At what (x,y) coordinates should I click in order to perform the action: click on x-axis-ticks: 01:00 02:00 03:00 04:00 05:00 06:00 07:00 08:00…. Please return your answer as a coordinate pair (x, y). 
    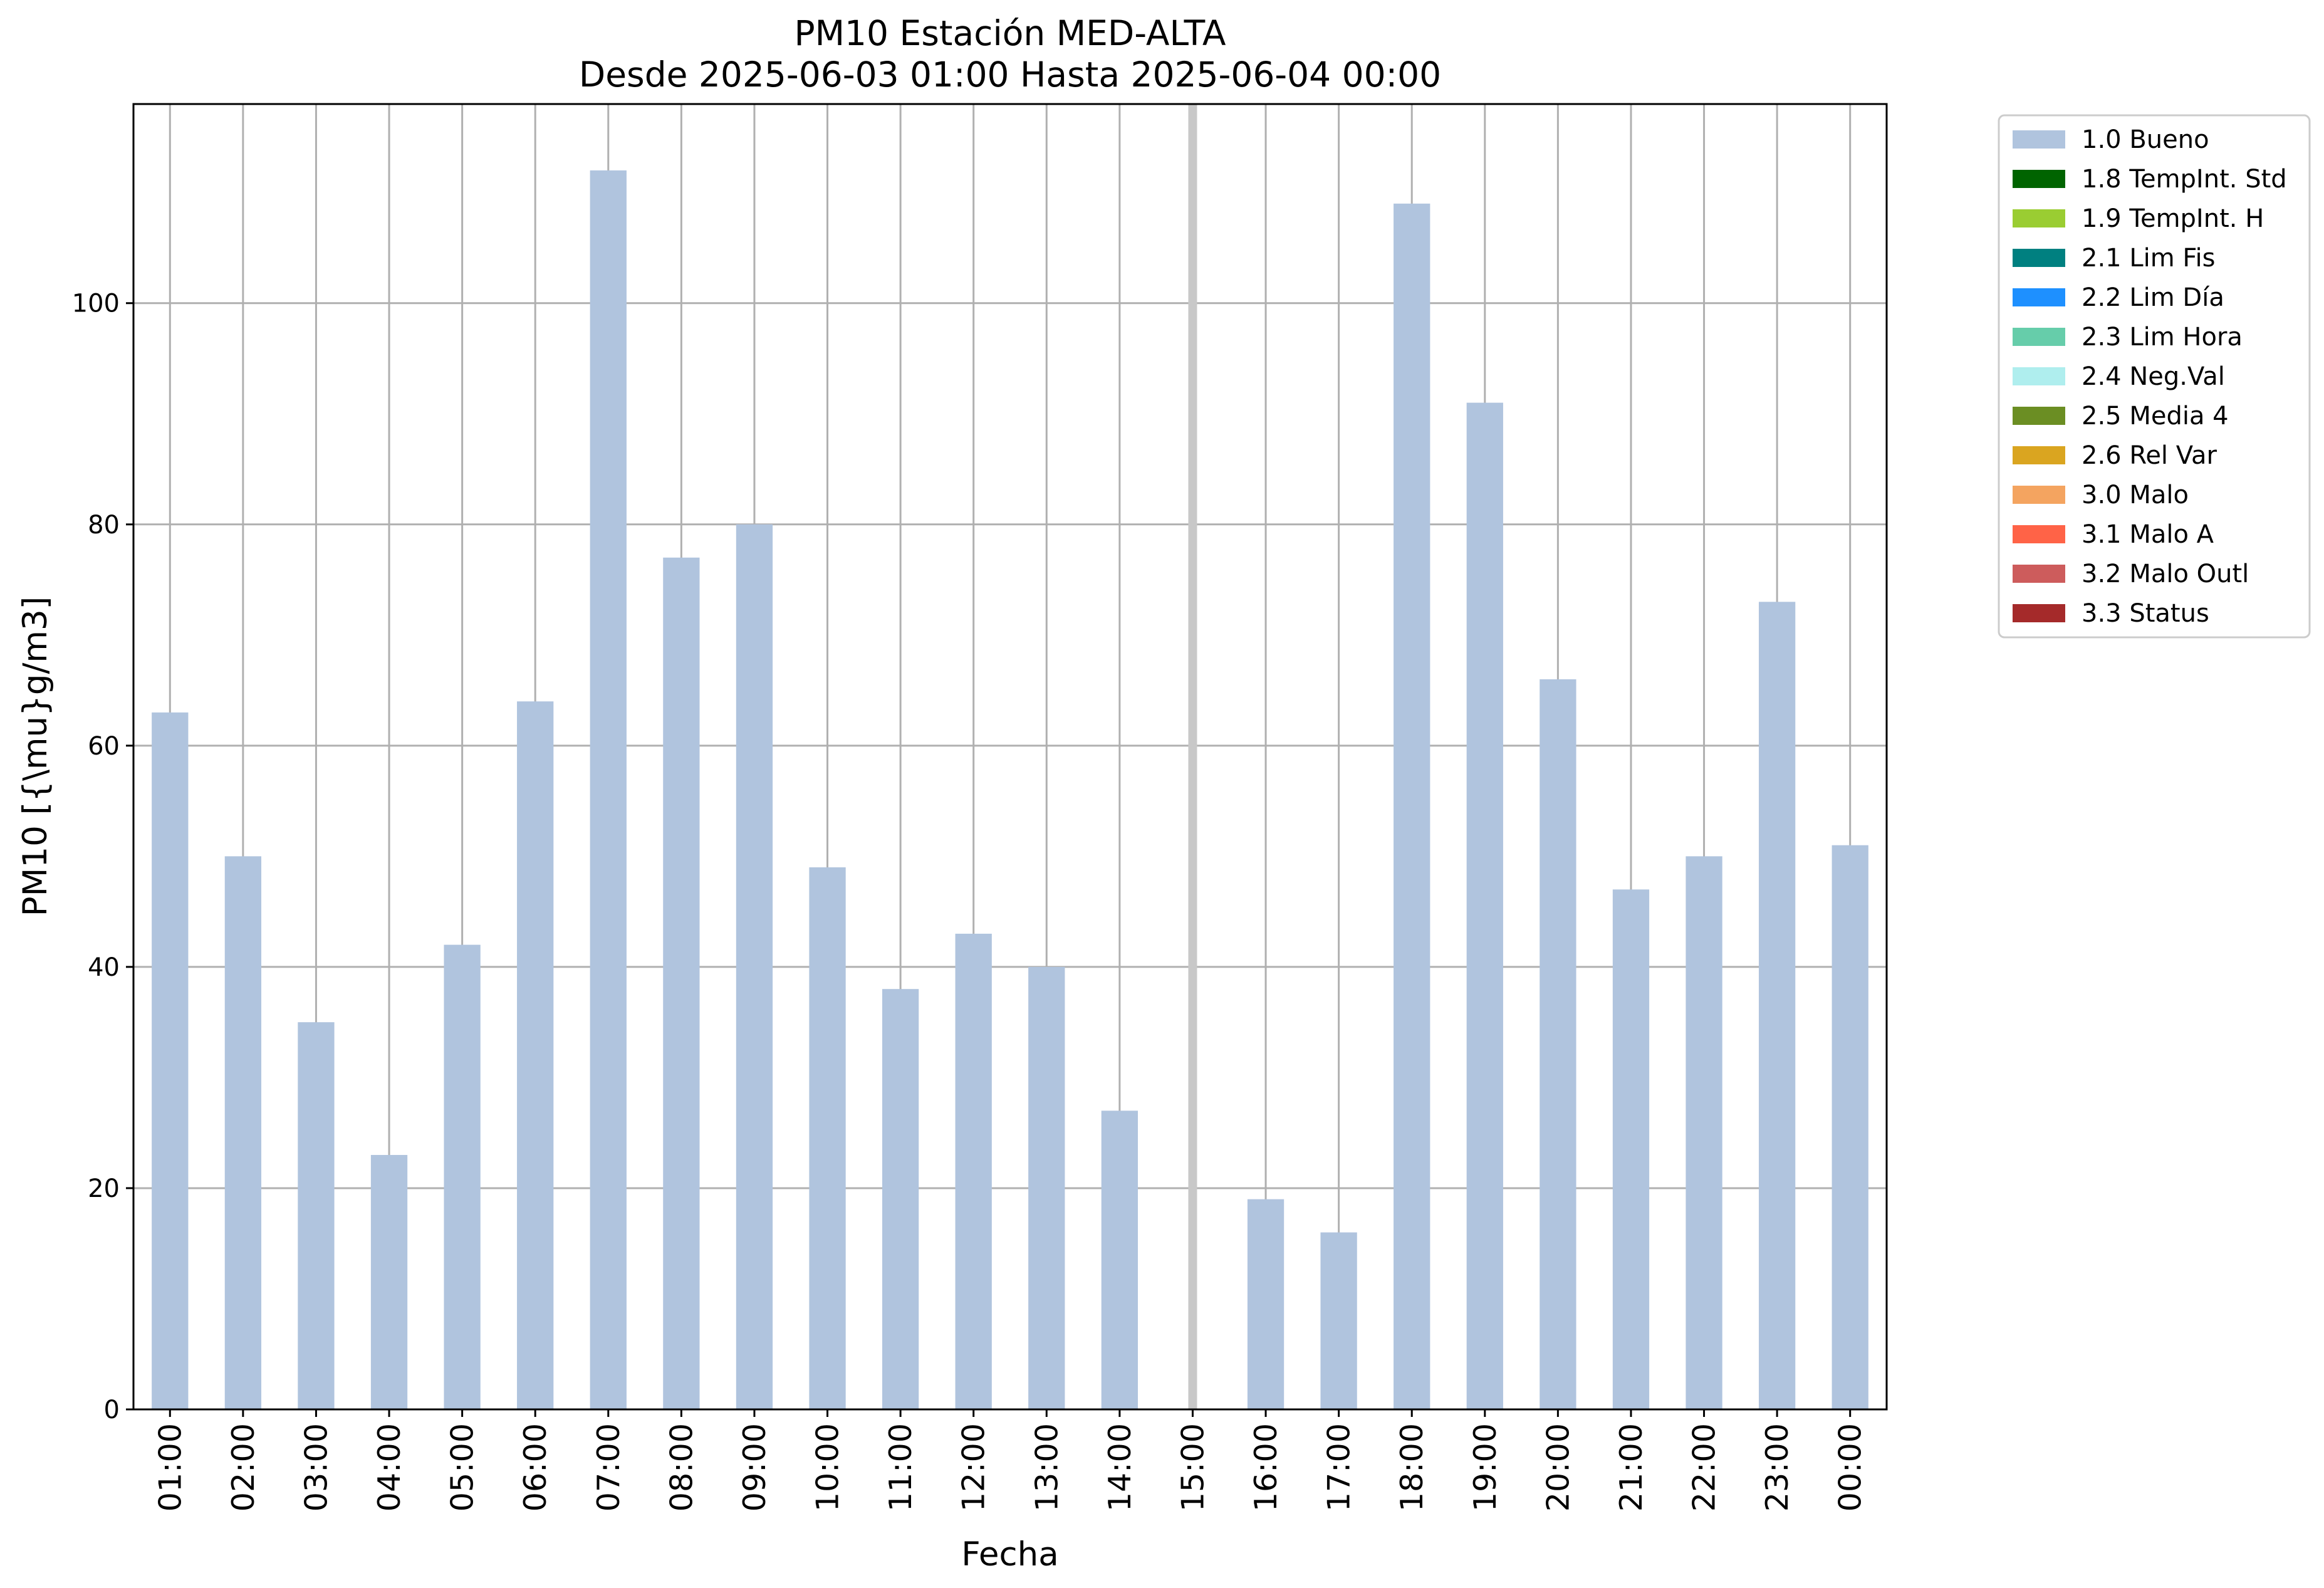
    Looking at the image, I should click on (1010, 1461).